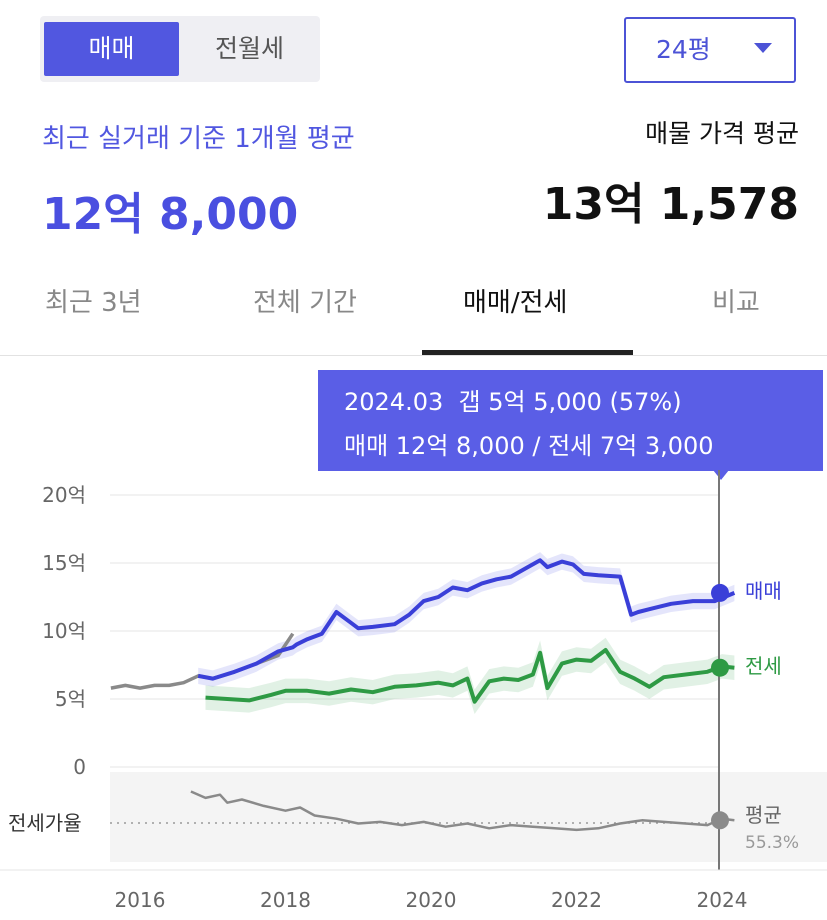 Image resolution: width=827 pixels, height=920 pixels. What do you see at coordinates (720, 592) in the screenshot?
I see `sale-end-dot` at bounding box center [720, 592].